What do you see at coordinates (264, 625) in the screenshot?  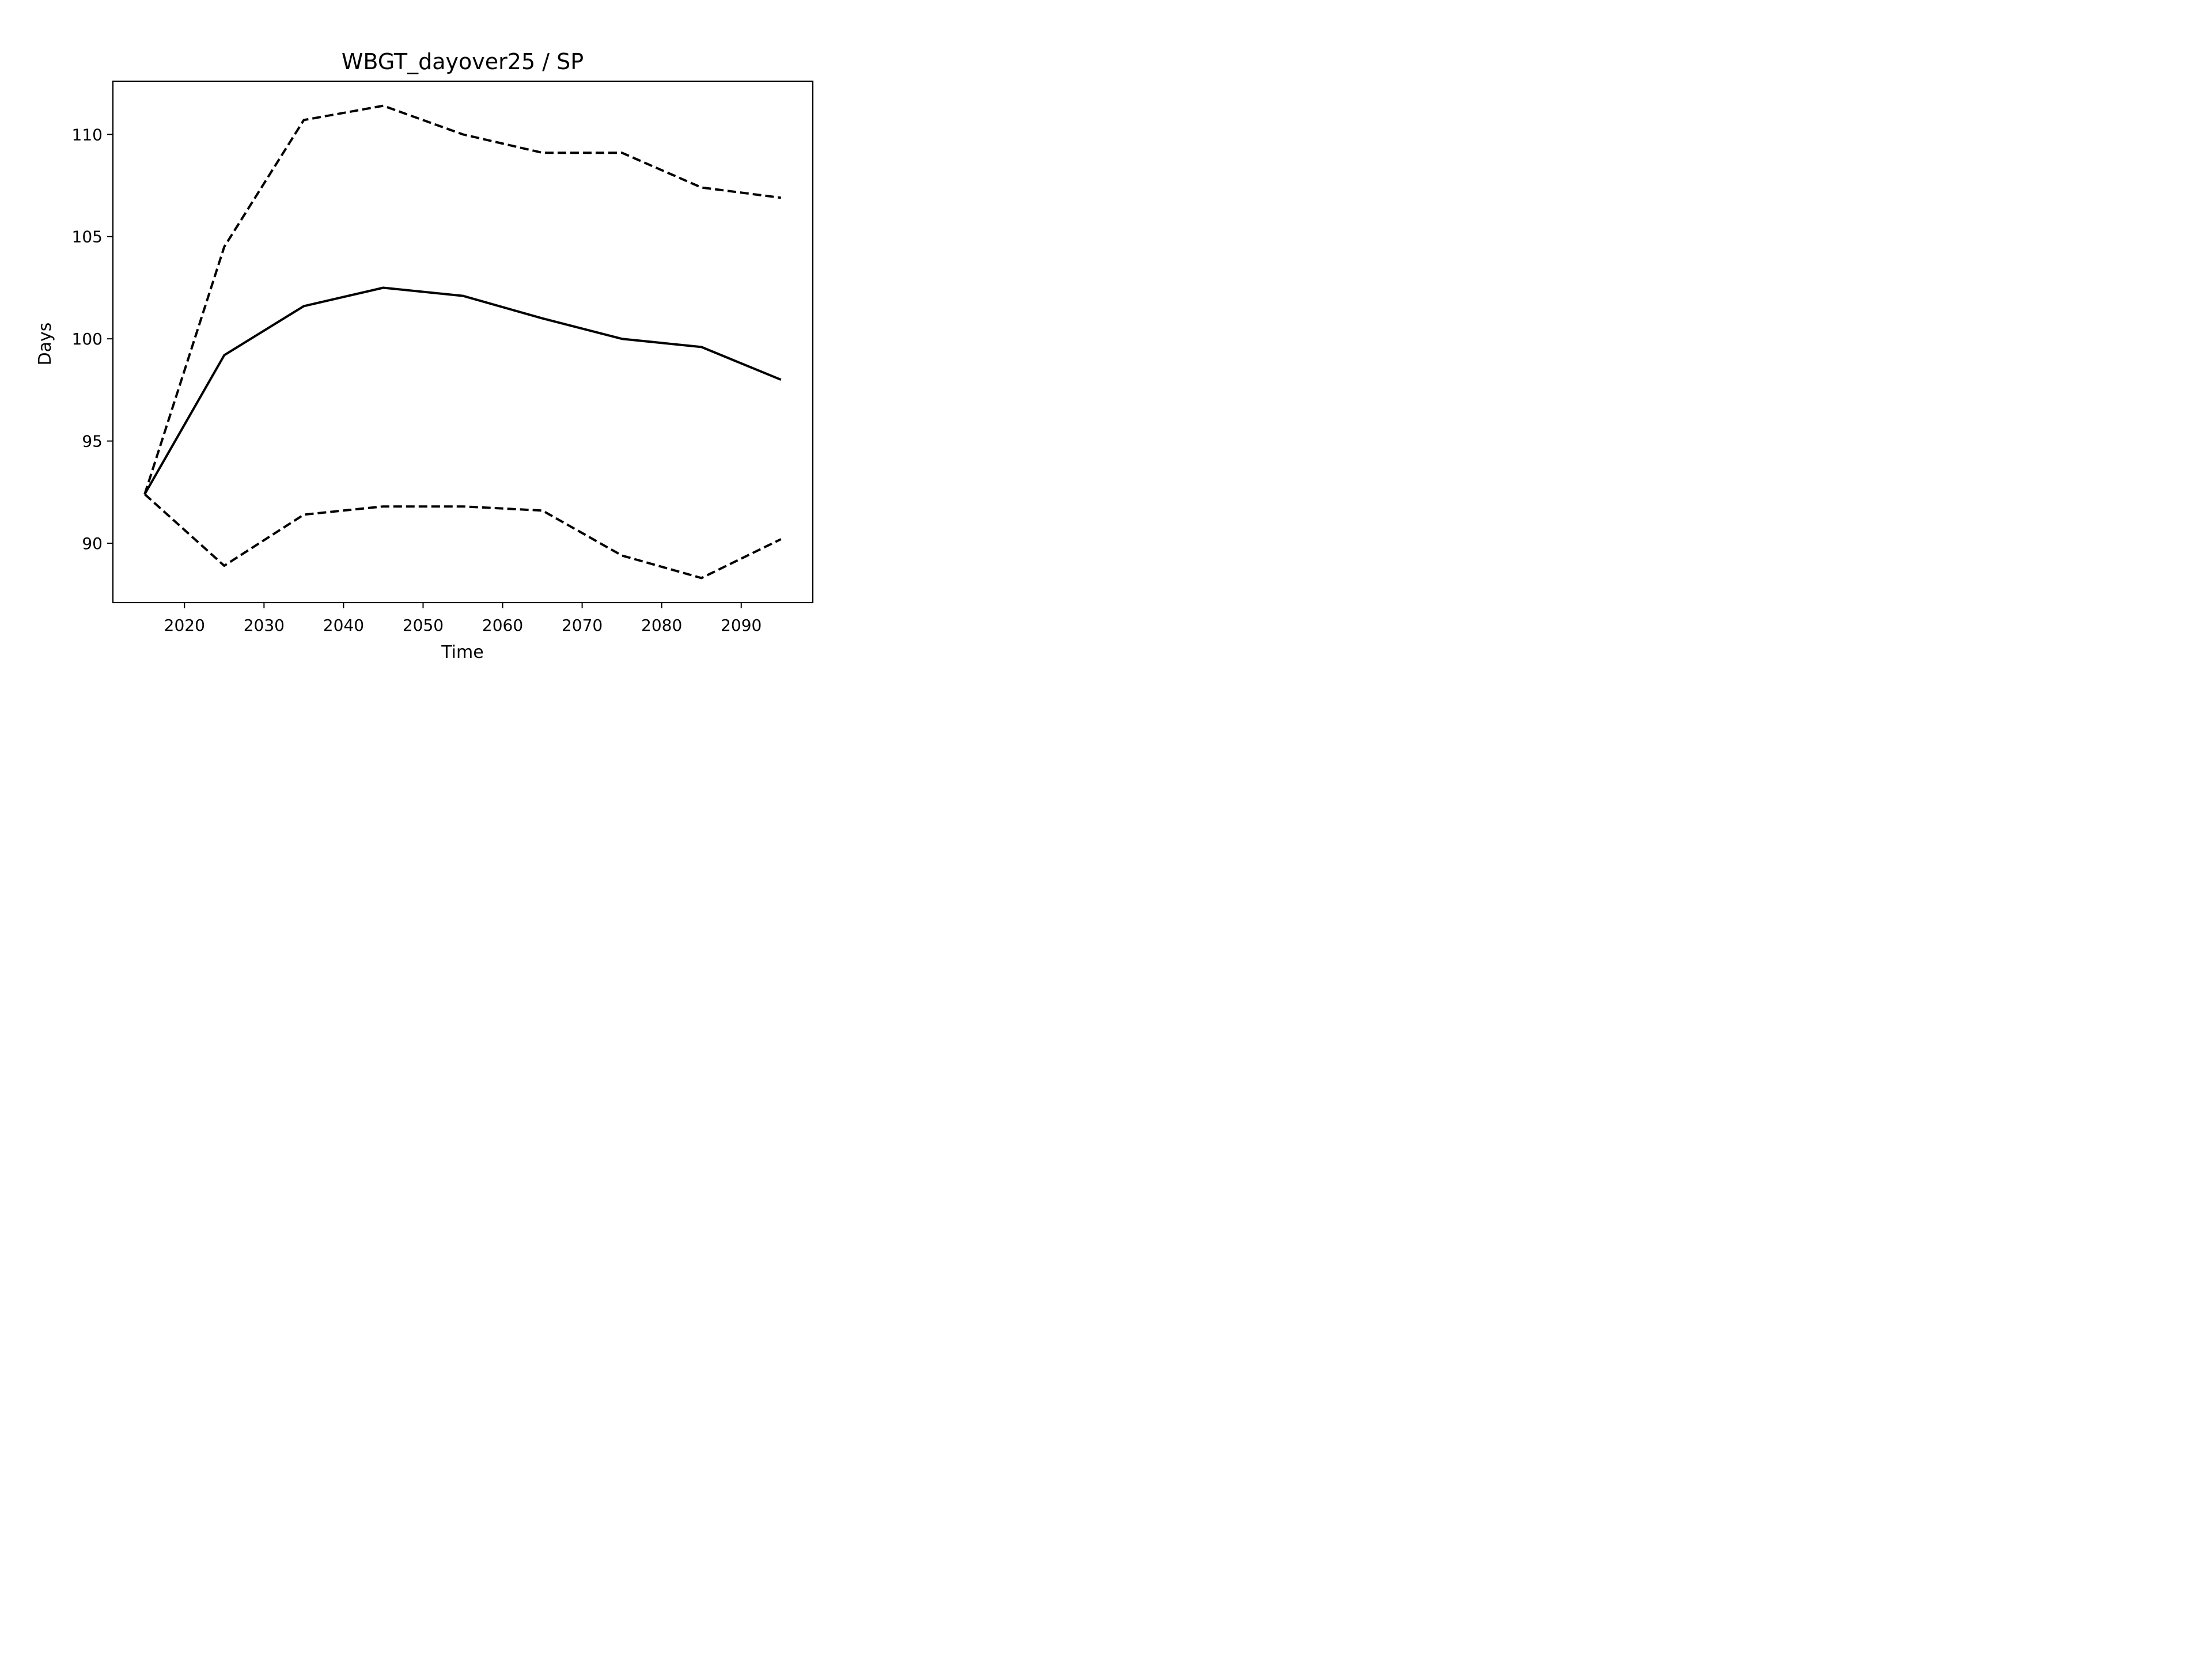 I see `x-tick-label: 2030` at bounding box center [264, 625].